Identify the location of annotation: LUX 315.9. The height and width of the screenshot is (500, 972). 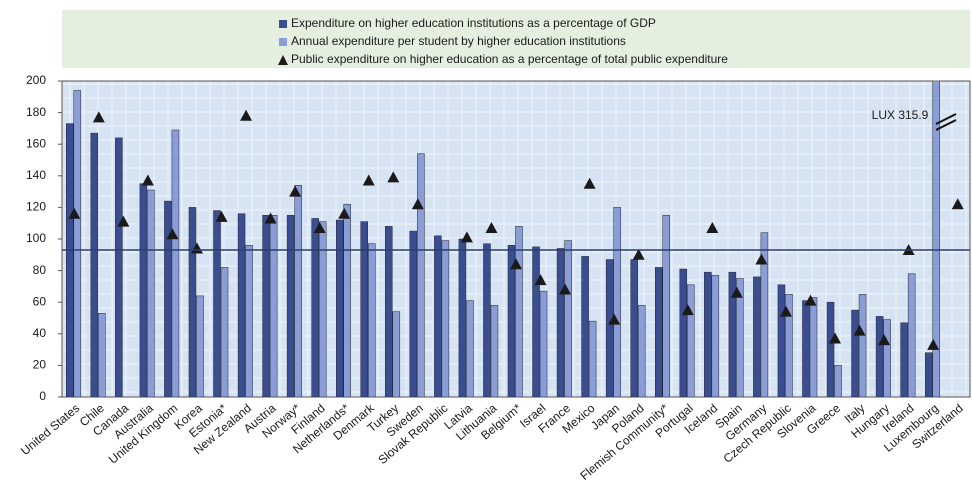
(900, 115).